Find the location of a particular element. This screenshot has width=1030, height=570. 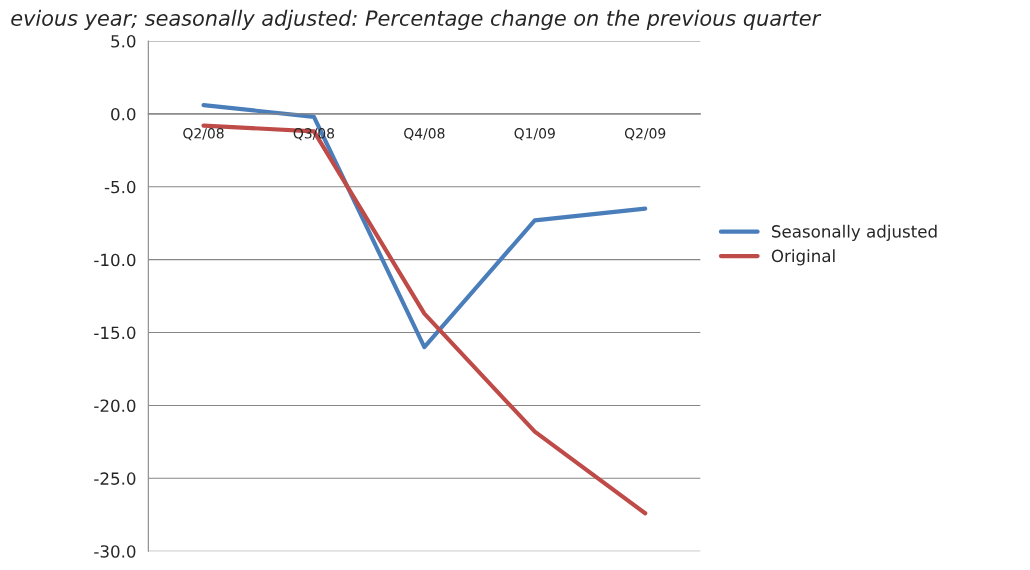

y-tick-label: -20.0 is located at coordinates (115, 405).